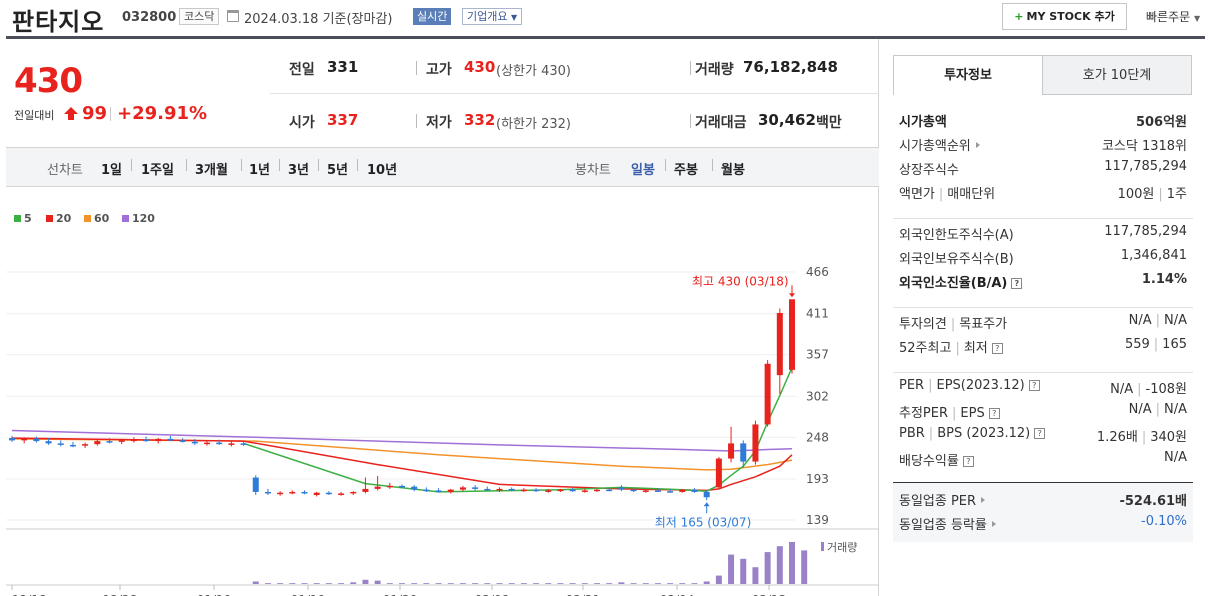 The width and height of the screenshot is (1209, 596). I want to click on info-value: 1.14%, so click(1164, 279).